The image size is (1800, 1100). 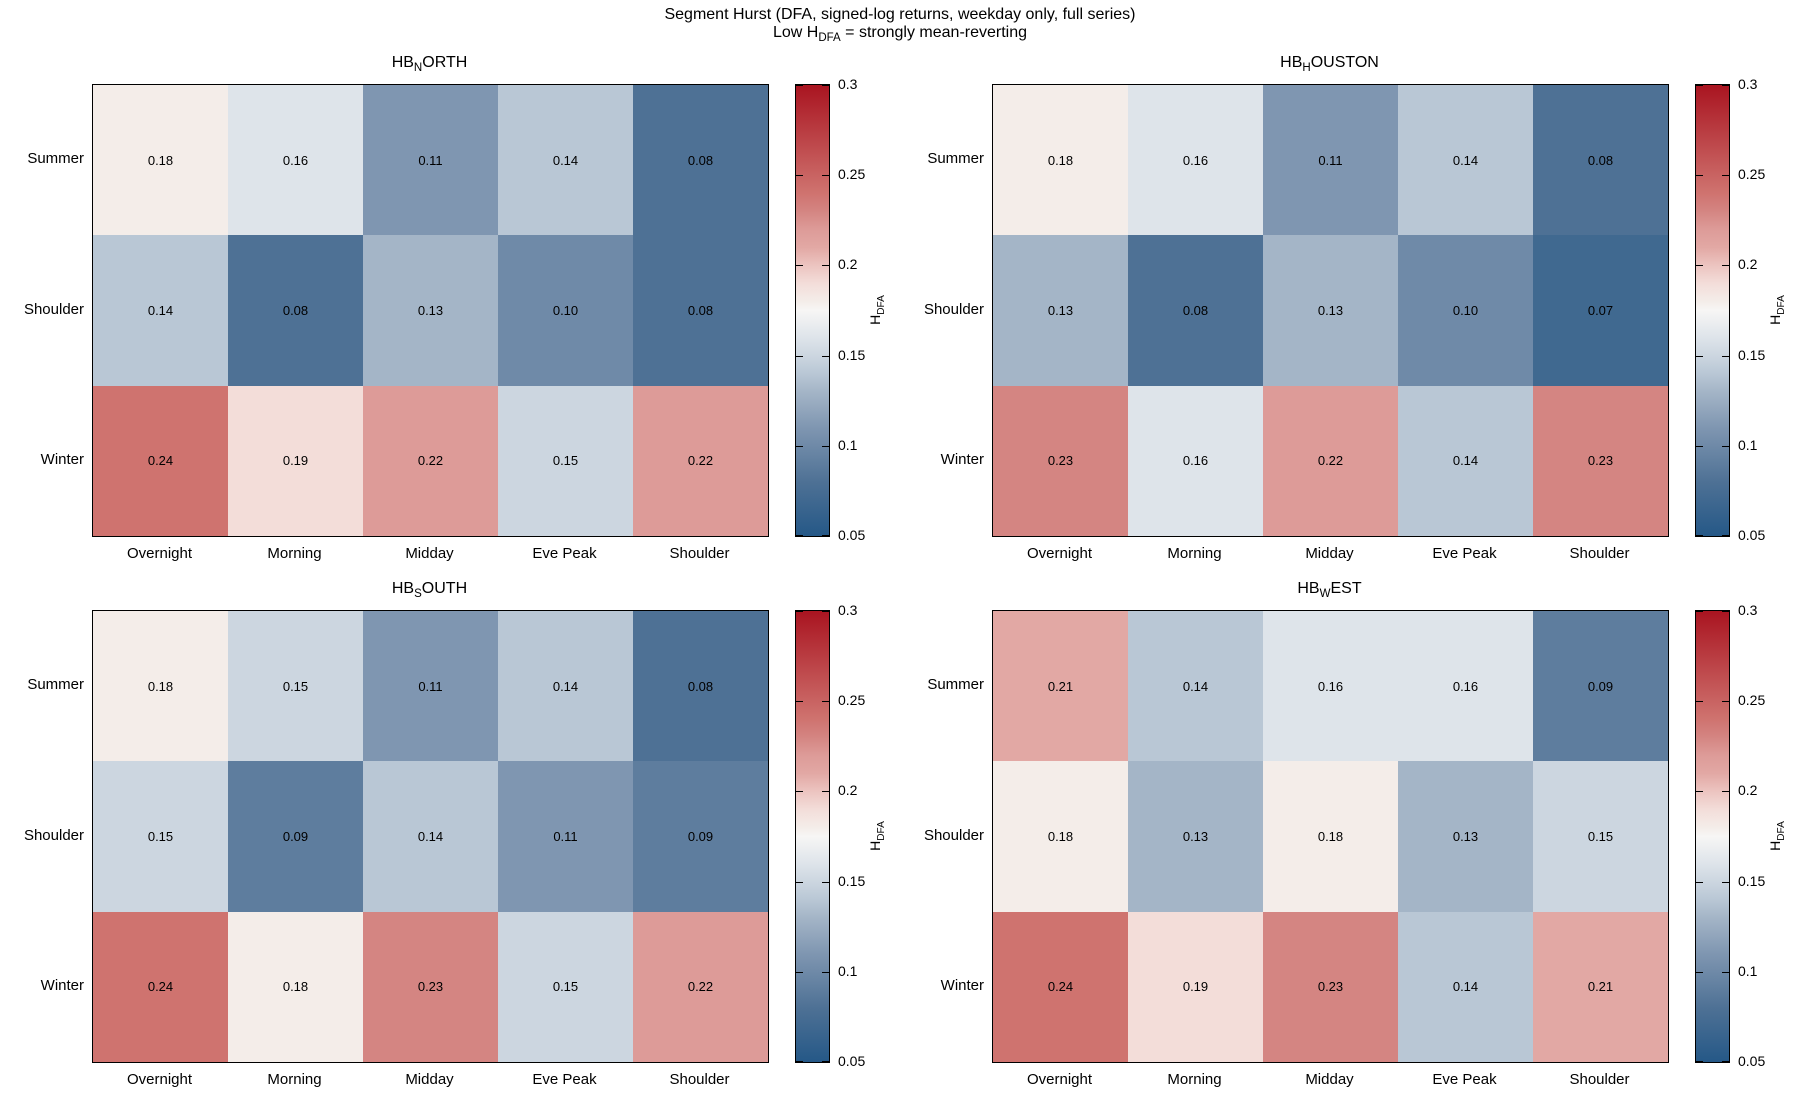 I want to click on subtitle-text-suffix: = strongly mean-reverting, so click(x=934, y=32).